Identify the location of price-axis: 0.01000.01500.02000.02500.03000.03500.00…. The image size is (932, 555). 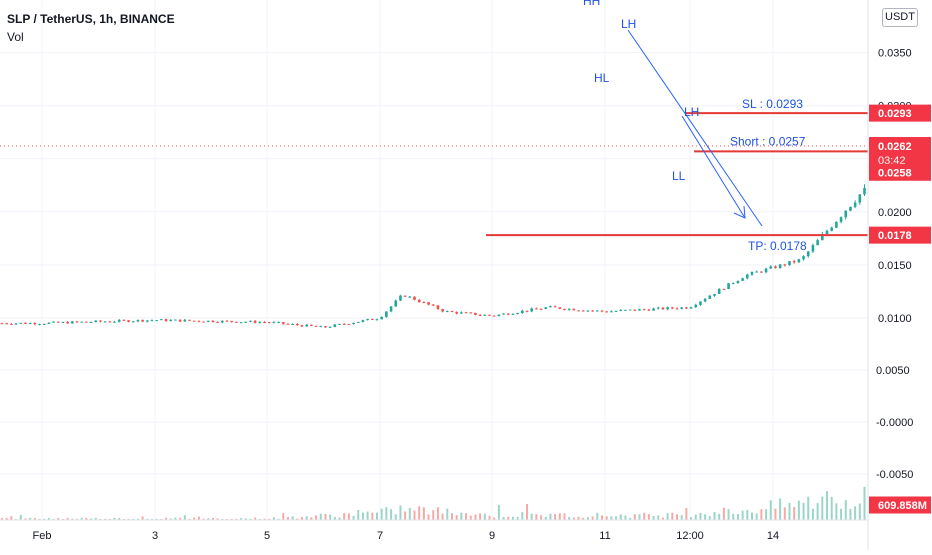
(900, 275).